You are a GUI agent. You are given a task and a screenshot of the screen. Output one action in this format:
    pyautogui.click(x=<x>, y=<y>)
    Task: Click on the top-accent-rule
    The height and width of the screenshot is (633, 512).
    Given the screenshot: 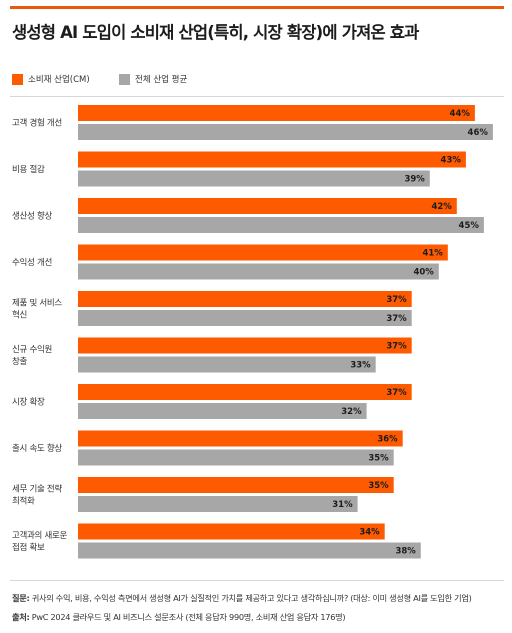 What is the action you would take?
    pyautogui.click(x=257, y=7)
    